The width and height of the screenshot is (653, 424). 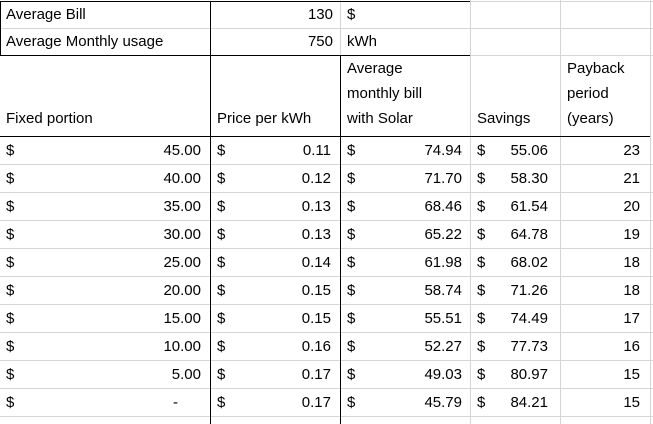 What do you see at coordinates (605, 234) in the screenshot?
I see `cell-payback: 19` at bounding box center [605, 234].